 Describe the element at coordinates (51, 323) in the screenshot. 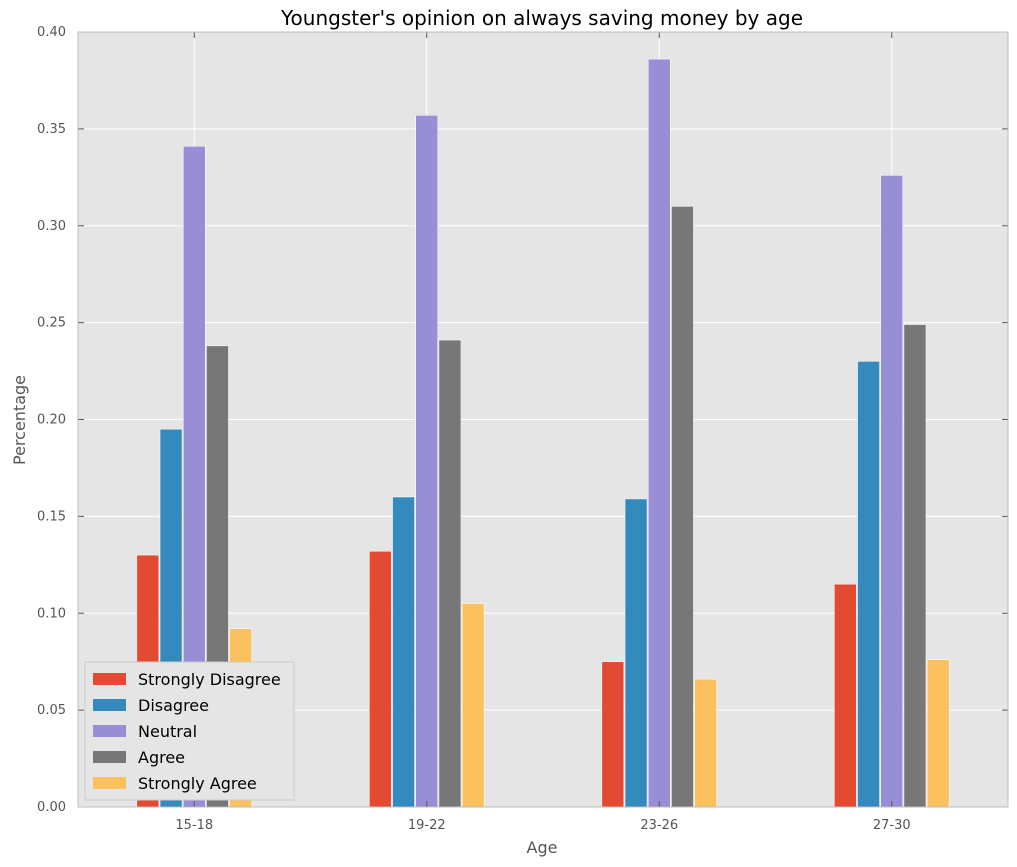

I see `y-tick-label: 0.25` at that location.